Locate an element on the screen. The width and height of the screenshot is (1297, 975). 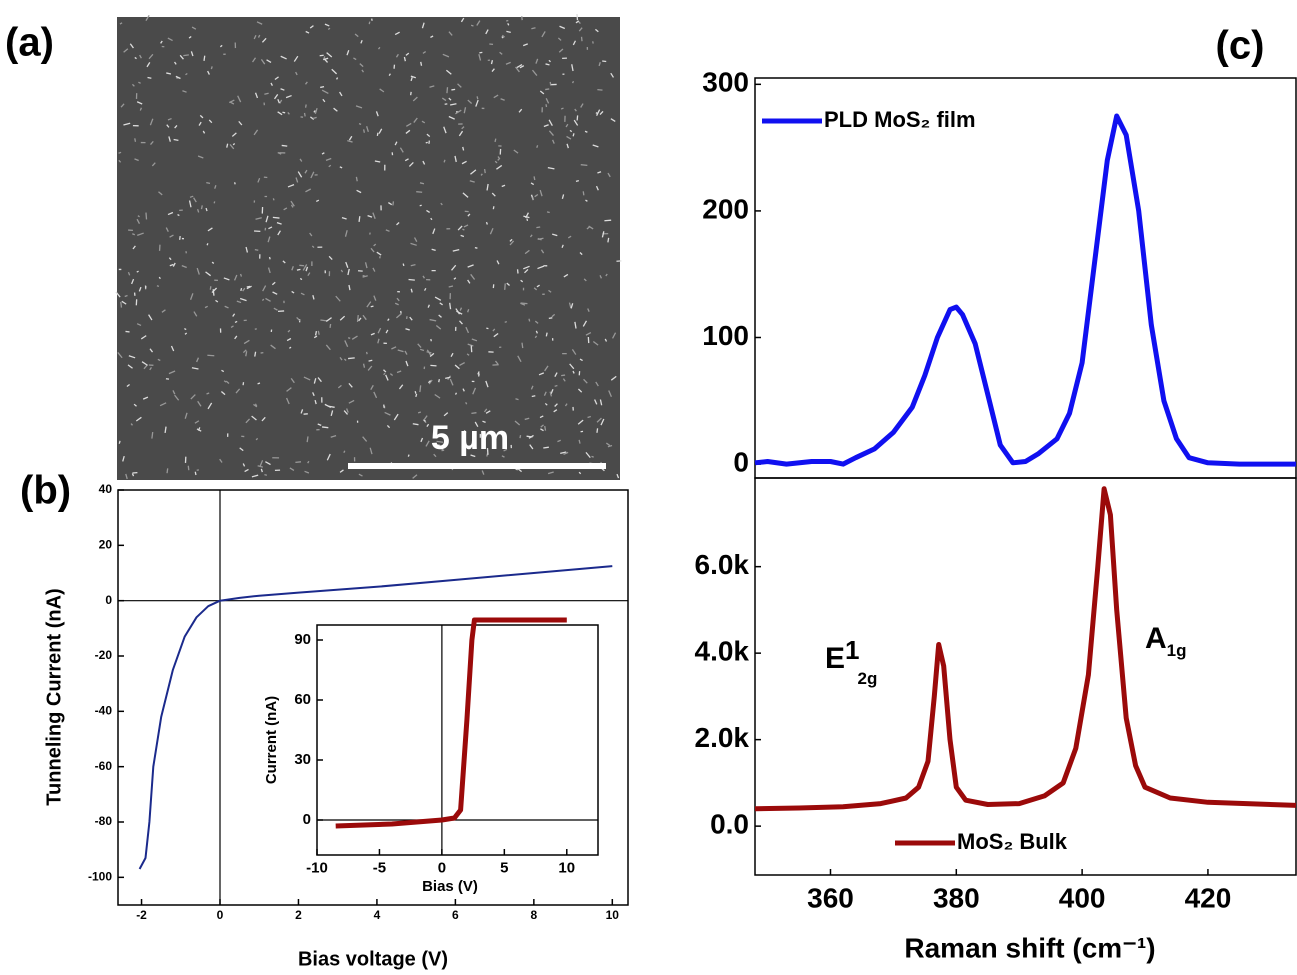
x-tick-label: 0 is located at coordinates (220, 915).